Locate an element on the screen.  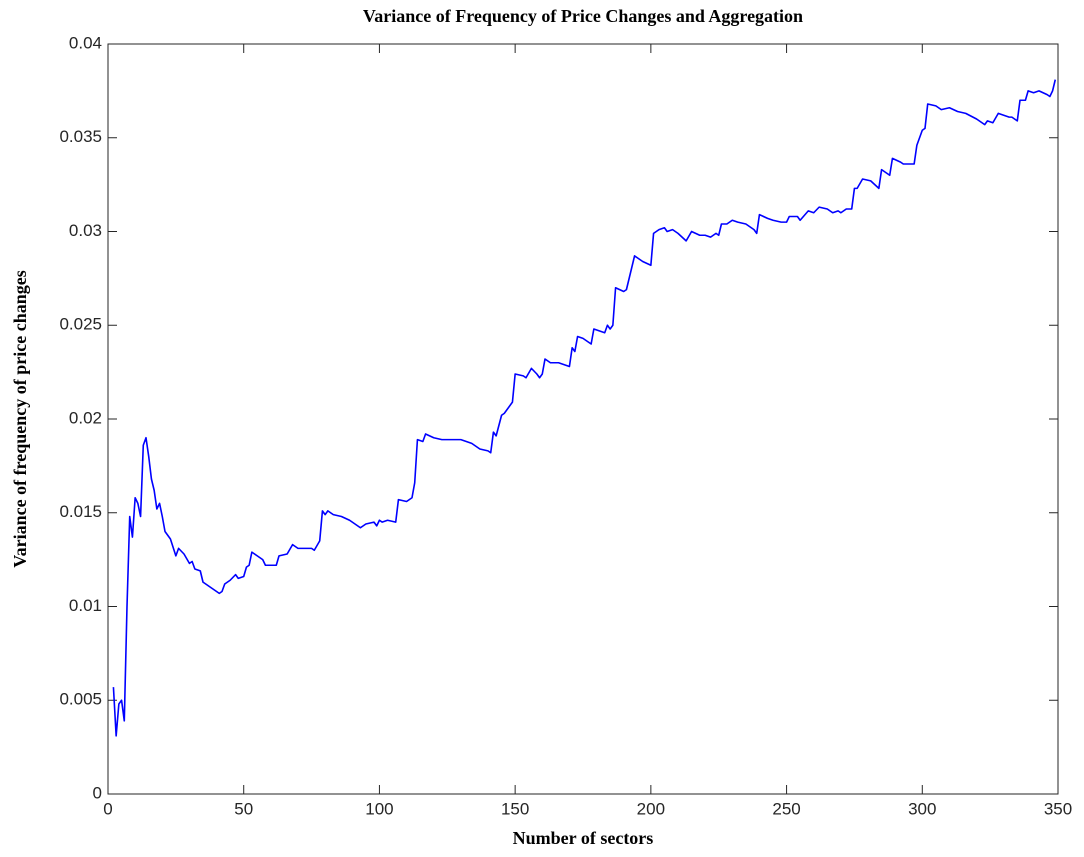
x-tick-label: 150 is located at coordinates (515, 808).